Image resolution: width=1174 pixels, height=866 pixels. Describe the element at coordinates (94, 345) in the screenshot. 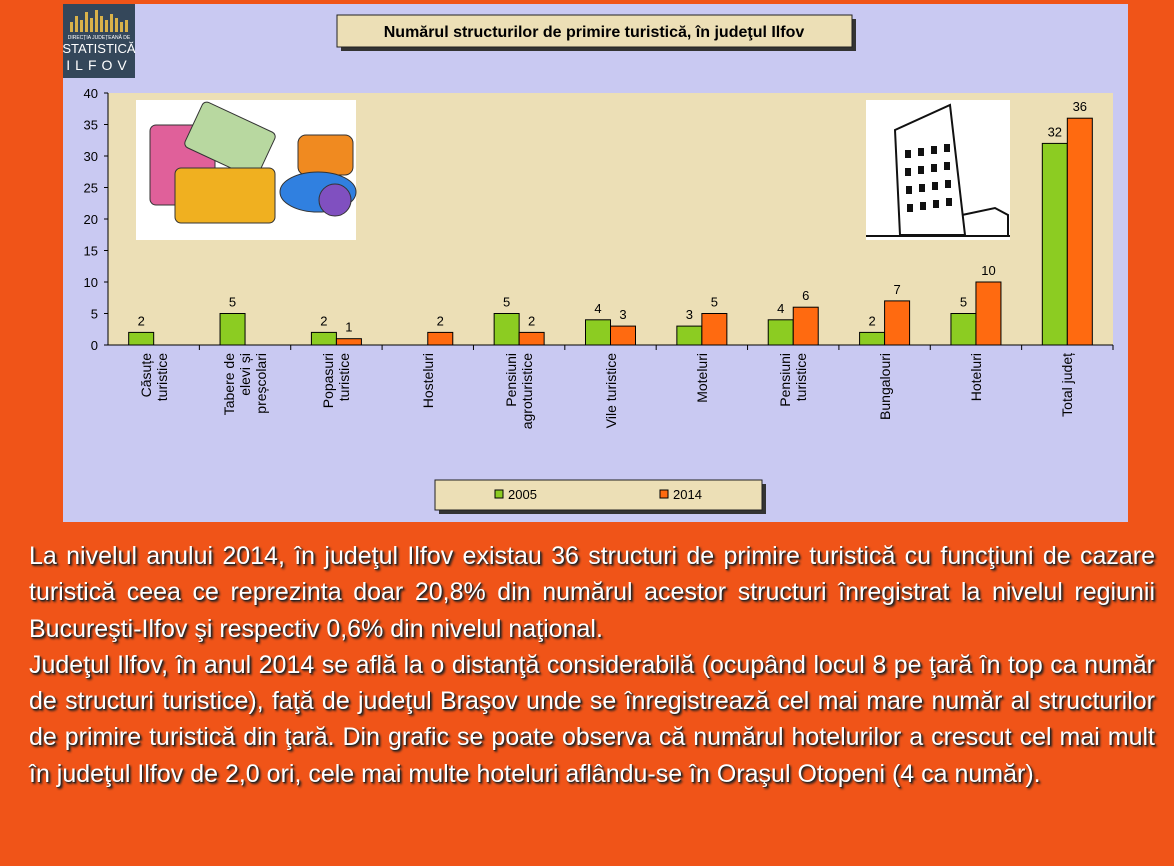

I see `y-tick-label: 0` at that location.